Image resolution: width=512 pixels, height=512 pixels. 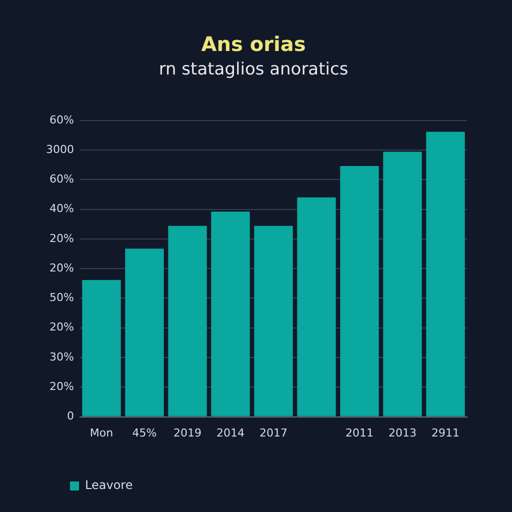 What do you see at coordinates (230, 433) in the screenshot?
I see `x-tick-label: 2014` at bounding box center [230, 433].